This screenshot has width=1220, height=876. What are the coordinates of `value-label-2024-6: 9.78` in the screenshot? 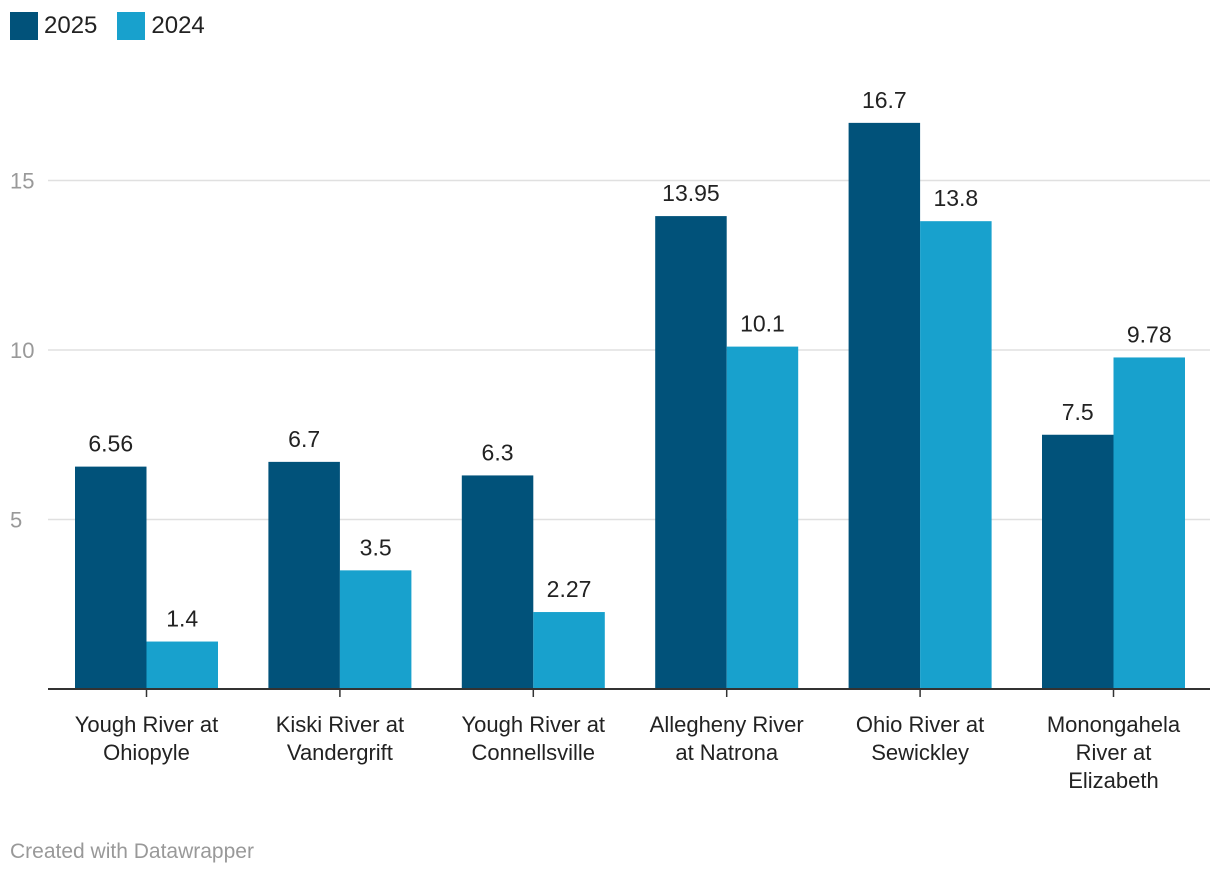 It's located at (1149, 334).